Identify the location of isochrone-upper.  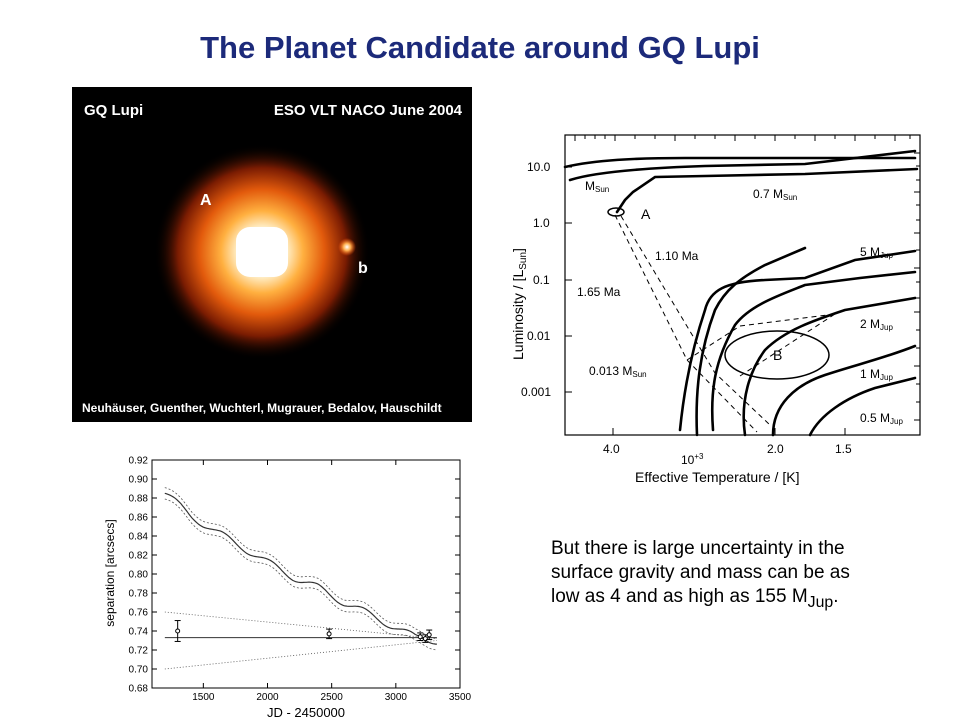
(761, 337).